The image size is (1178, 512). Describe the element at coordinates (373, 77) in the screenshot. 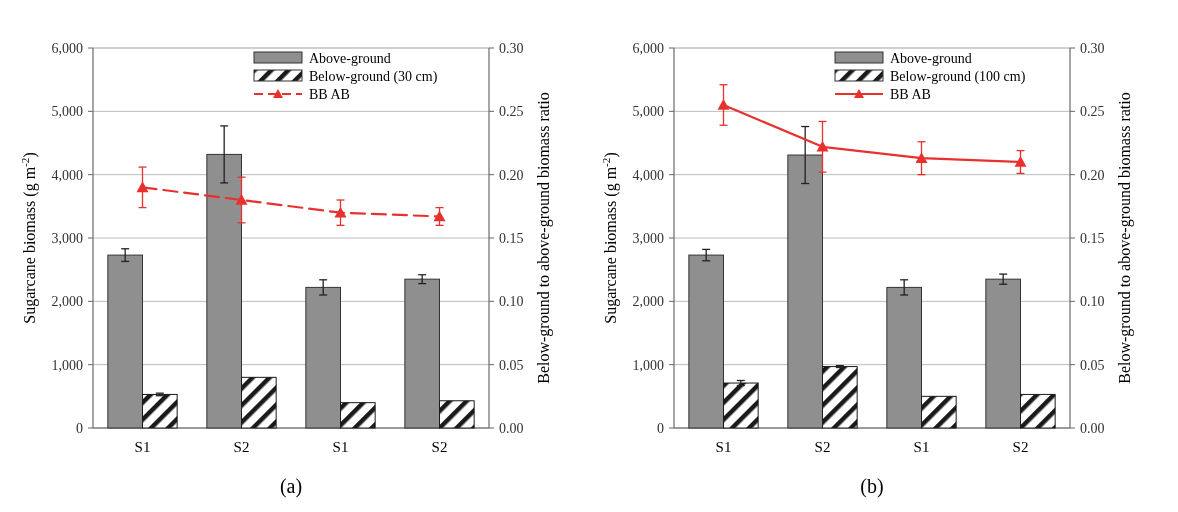

I see `legend-label: Below-ground (30 cm)` at that location.